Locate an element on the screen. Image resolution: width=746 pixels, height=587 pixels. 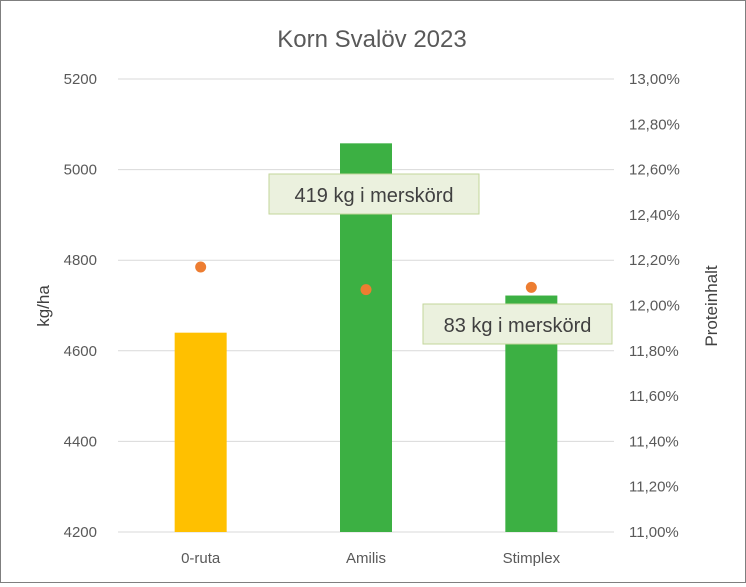
y2-tick-label: 13,00% is located at coordinates (654, 79).